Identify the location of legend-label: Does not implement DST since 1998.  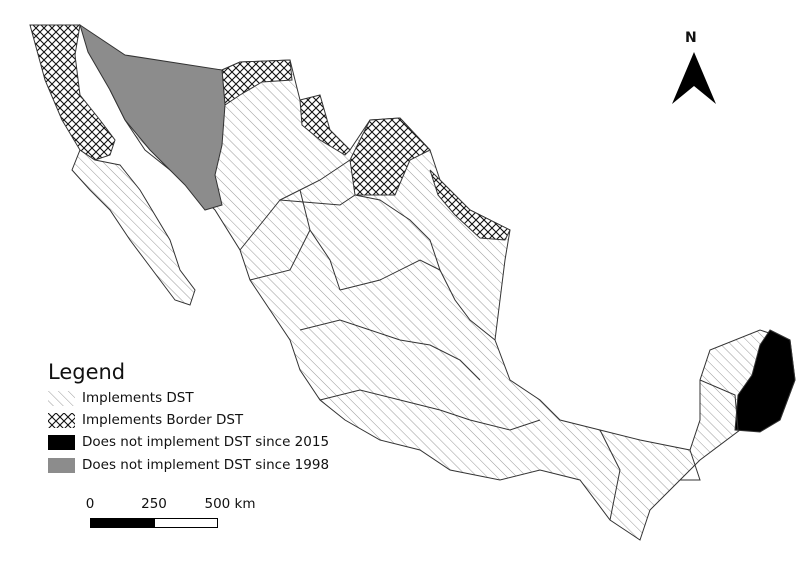
(206, 465).